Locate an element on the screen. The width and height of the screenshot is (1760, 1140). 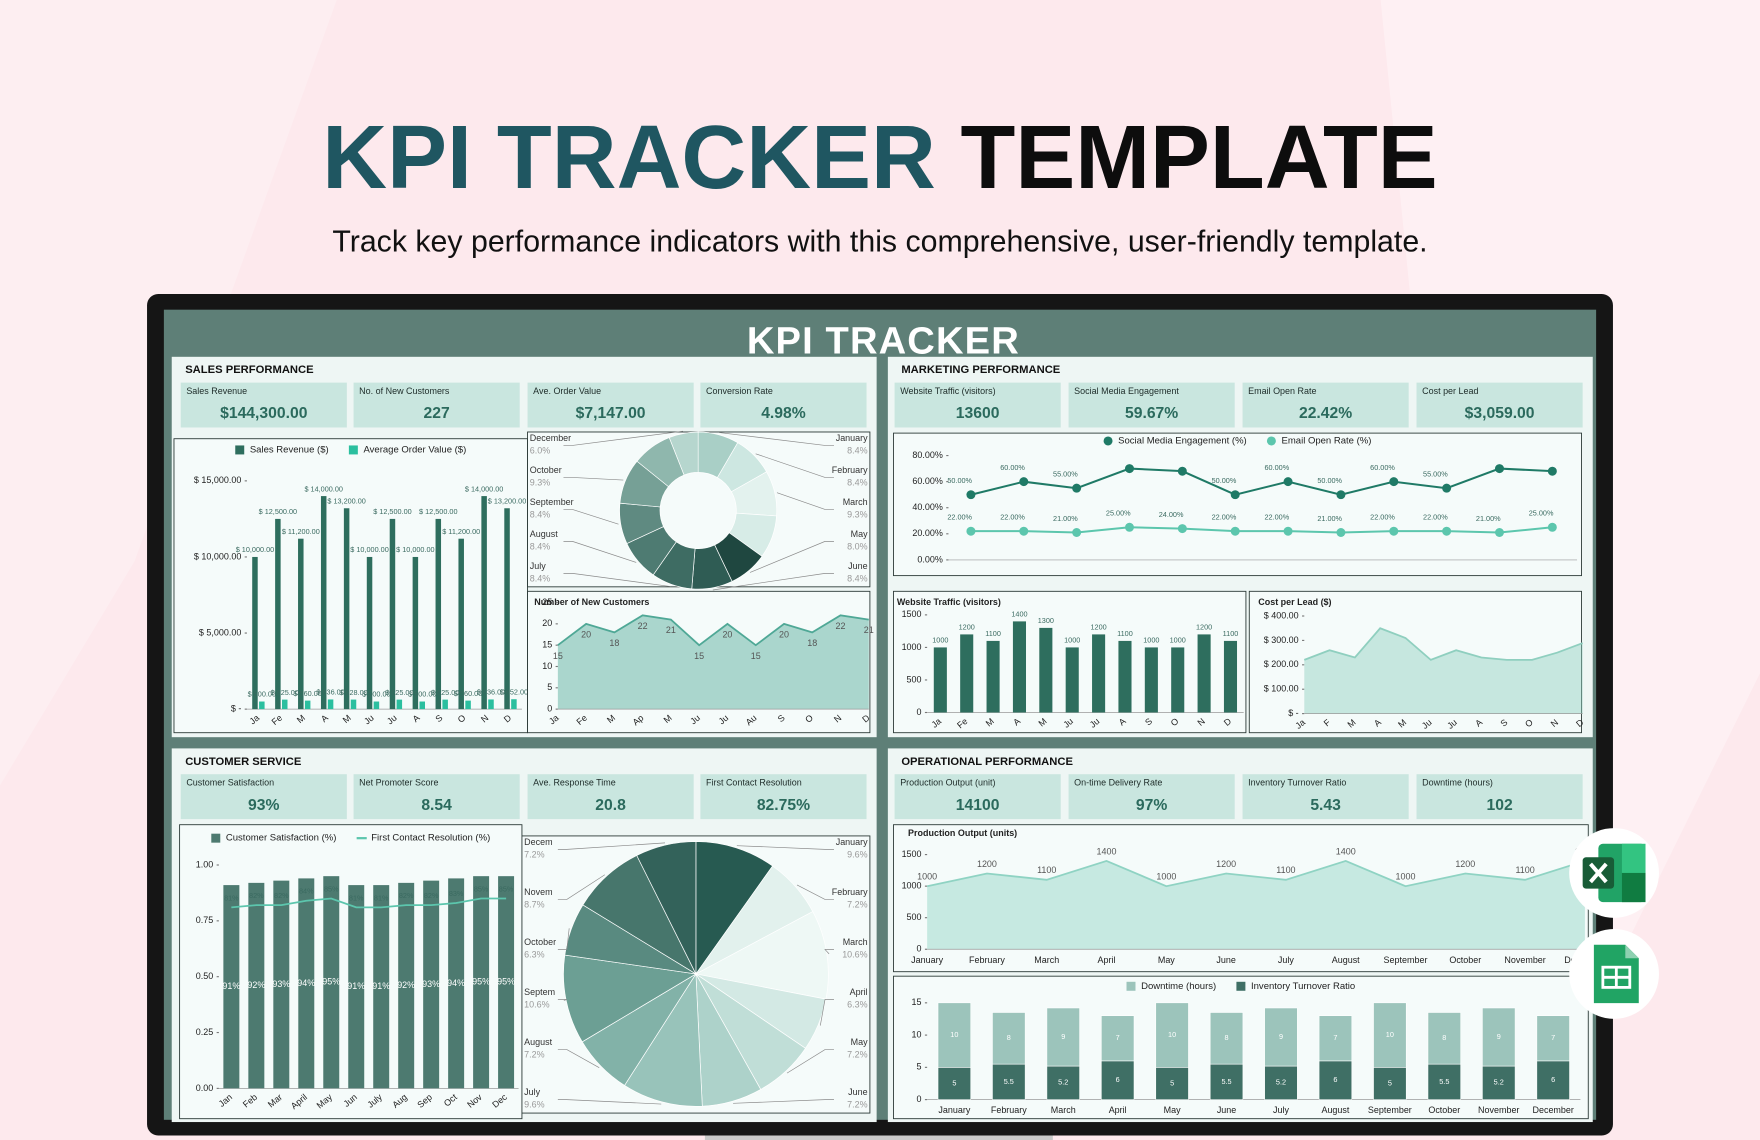
slice-label: August is located at coordinates (538, 1042).